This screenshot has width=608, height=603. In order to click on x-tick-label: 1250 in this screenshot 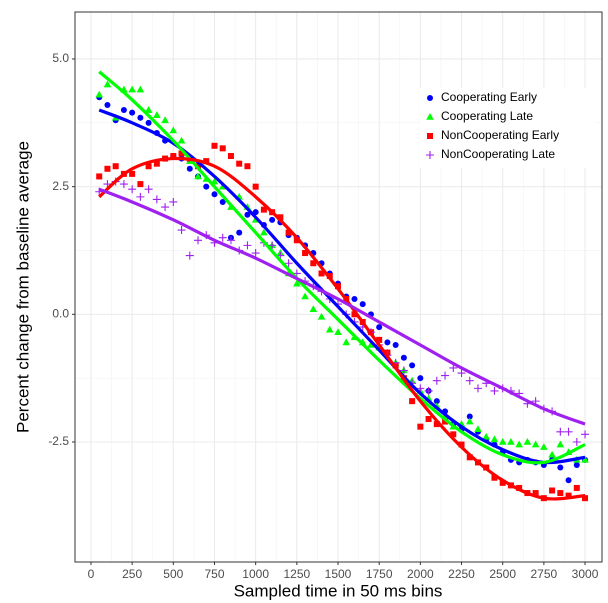, I will do `click(296, 574)`.